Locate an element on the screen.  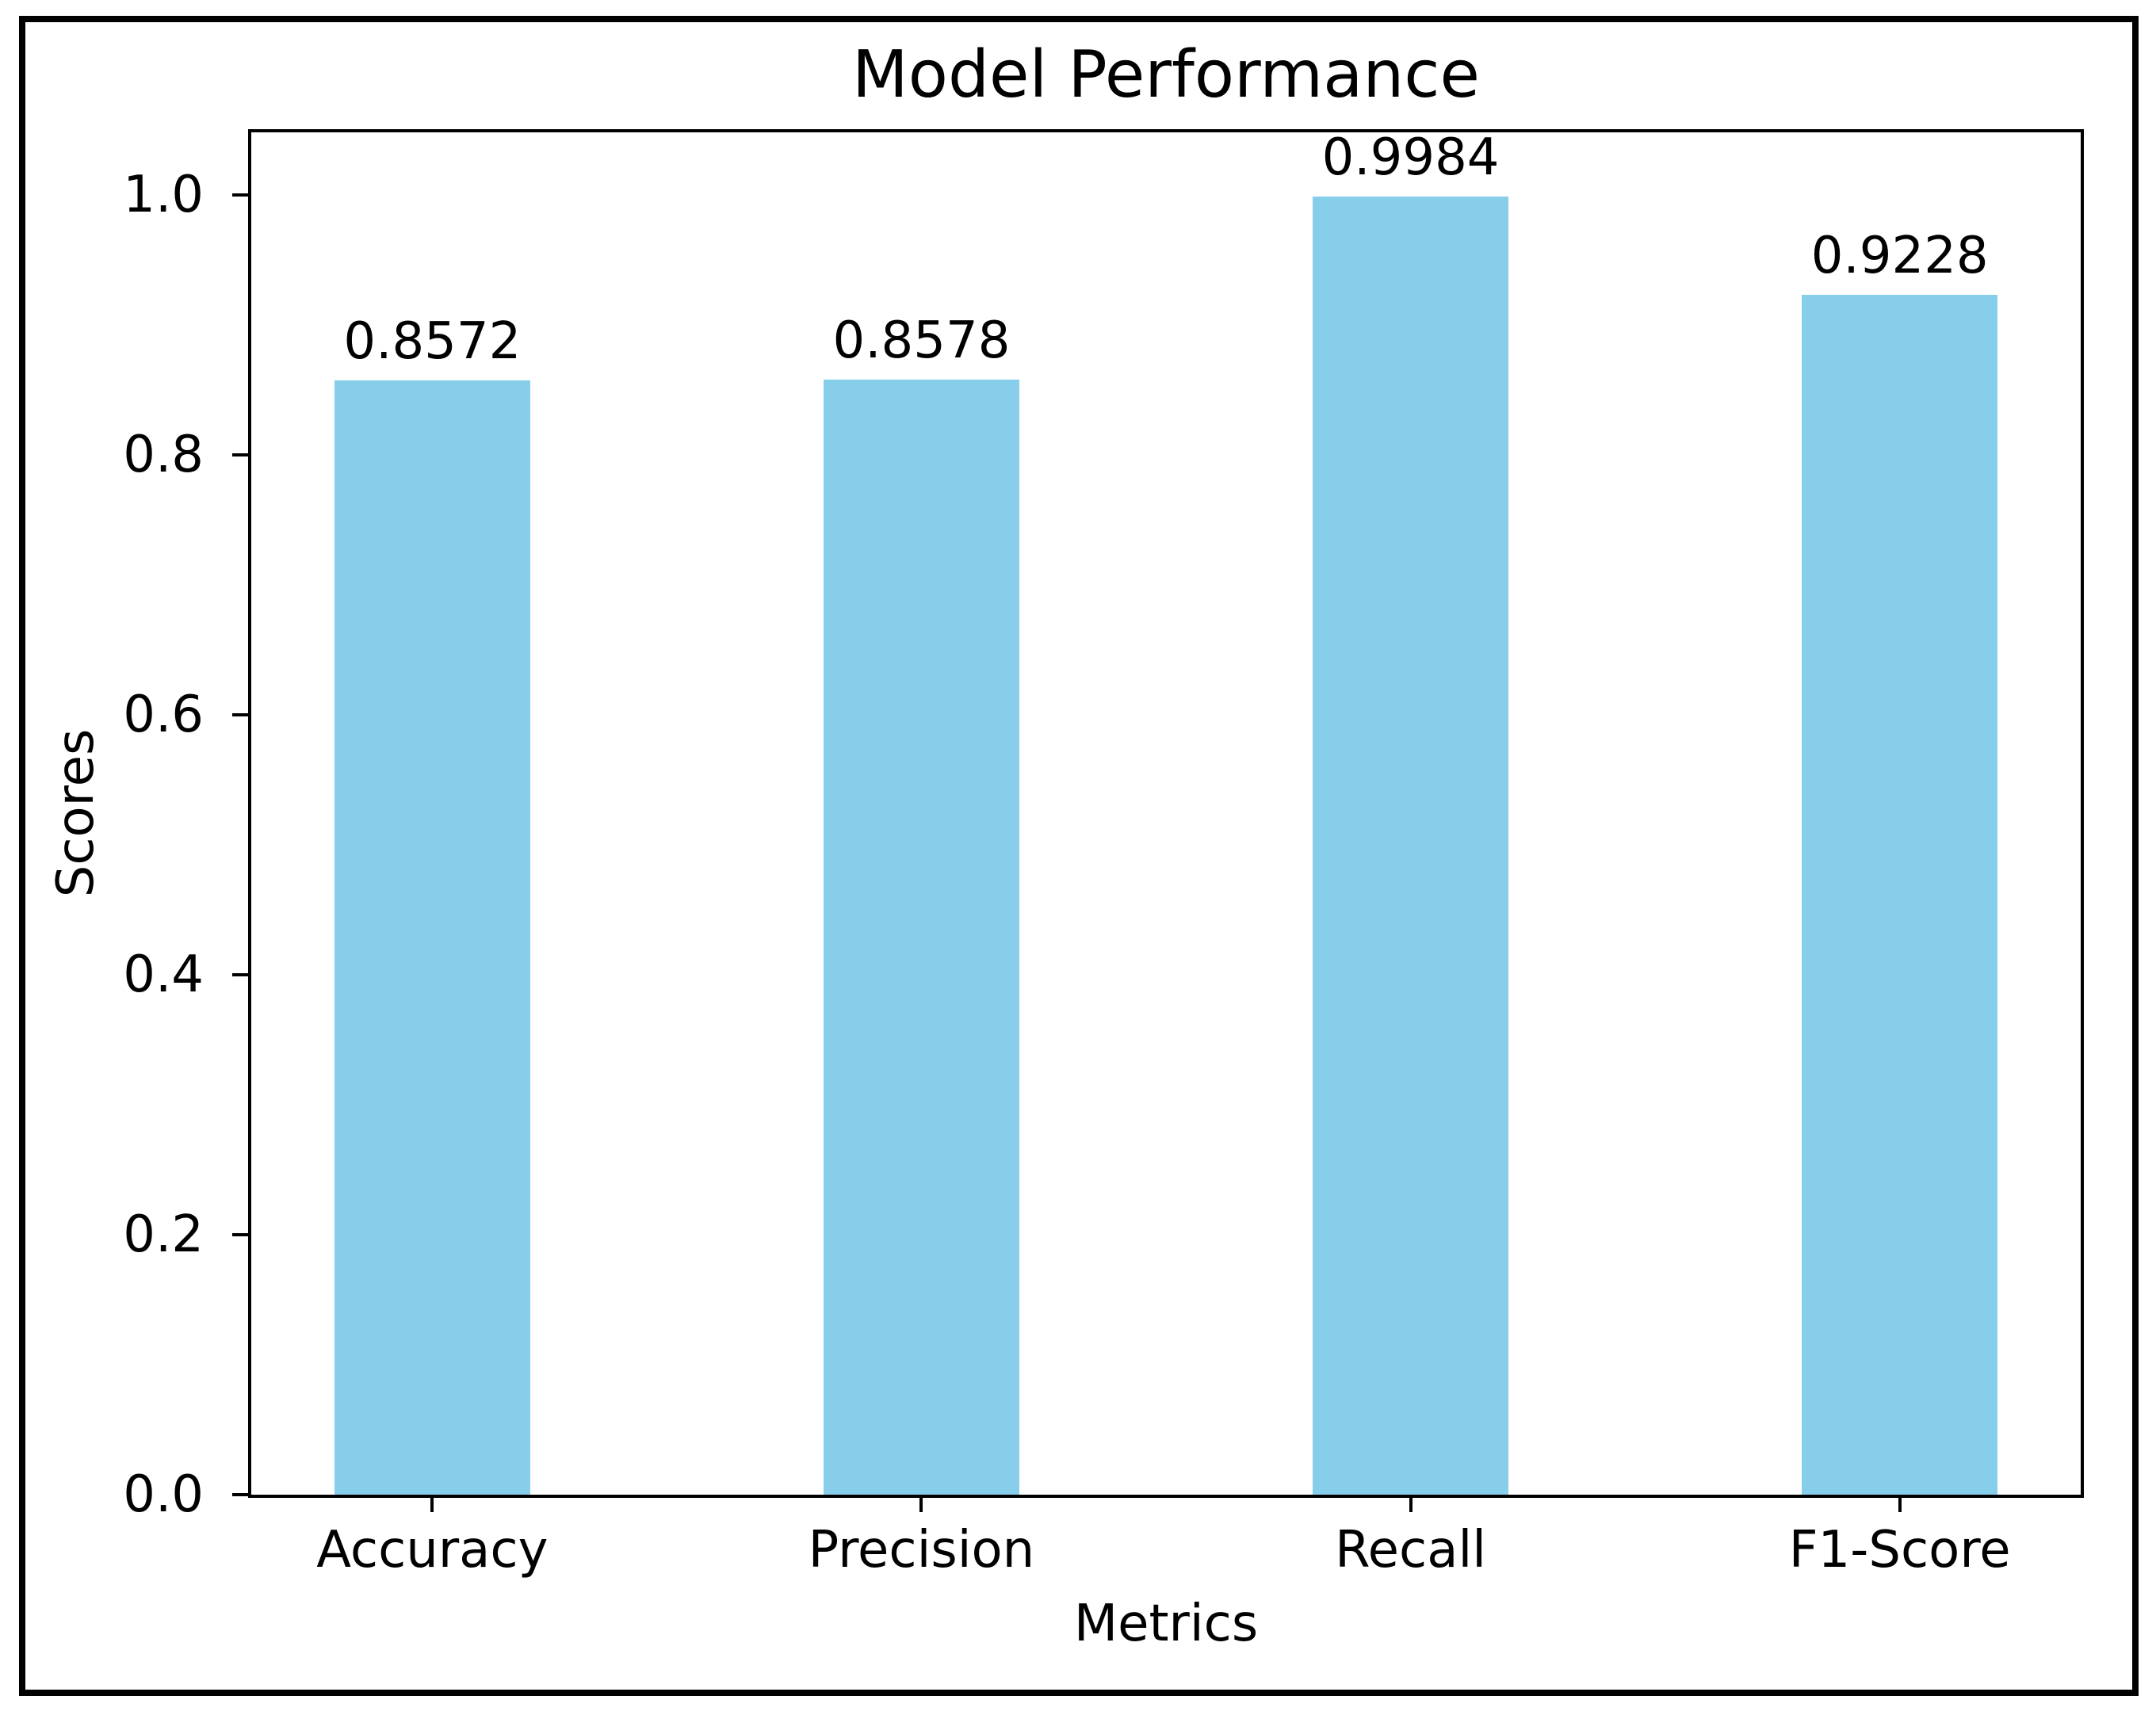
y-tick-label: 0.8 is located at coordinates (163, 454).